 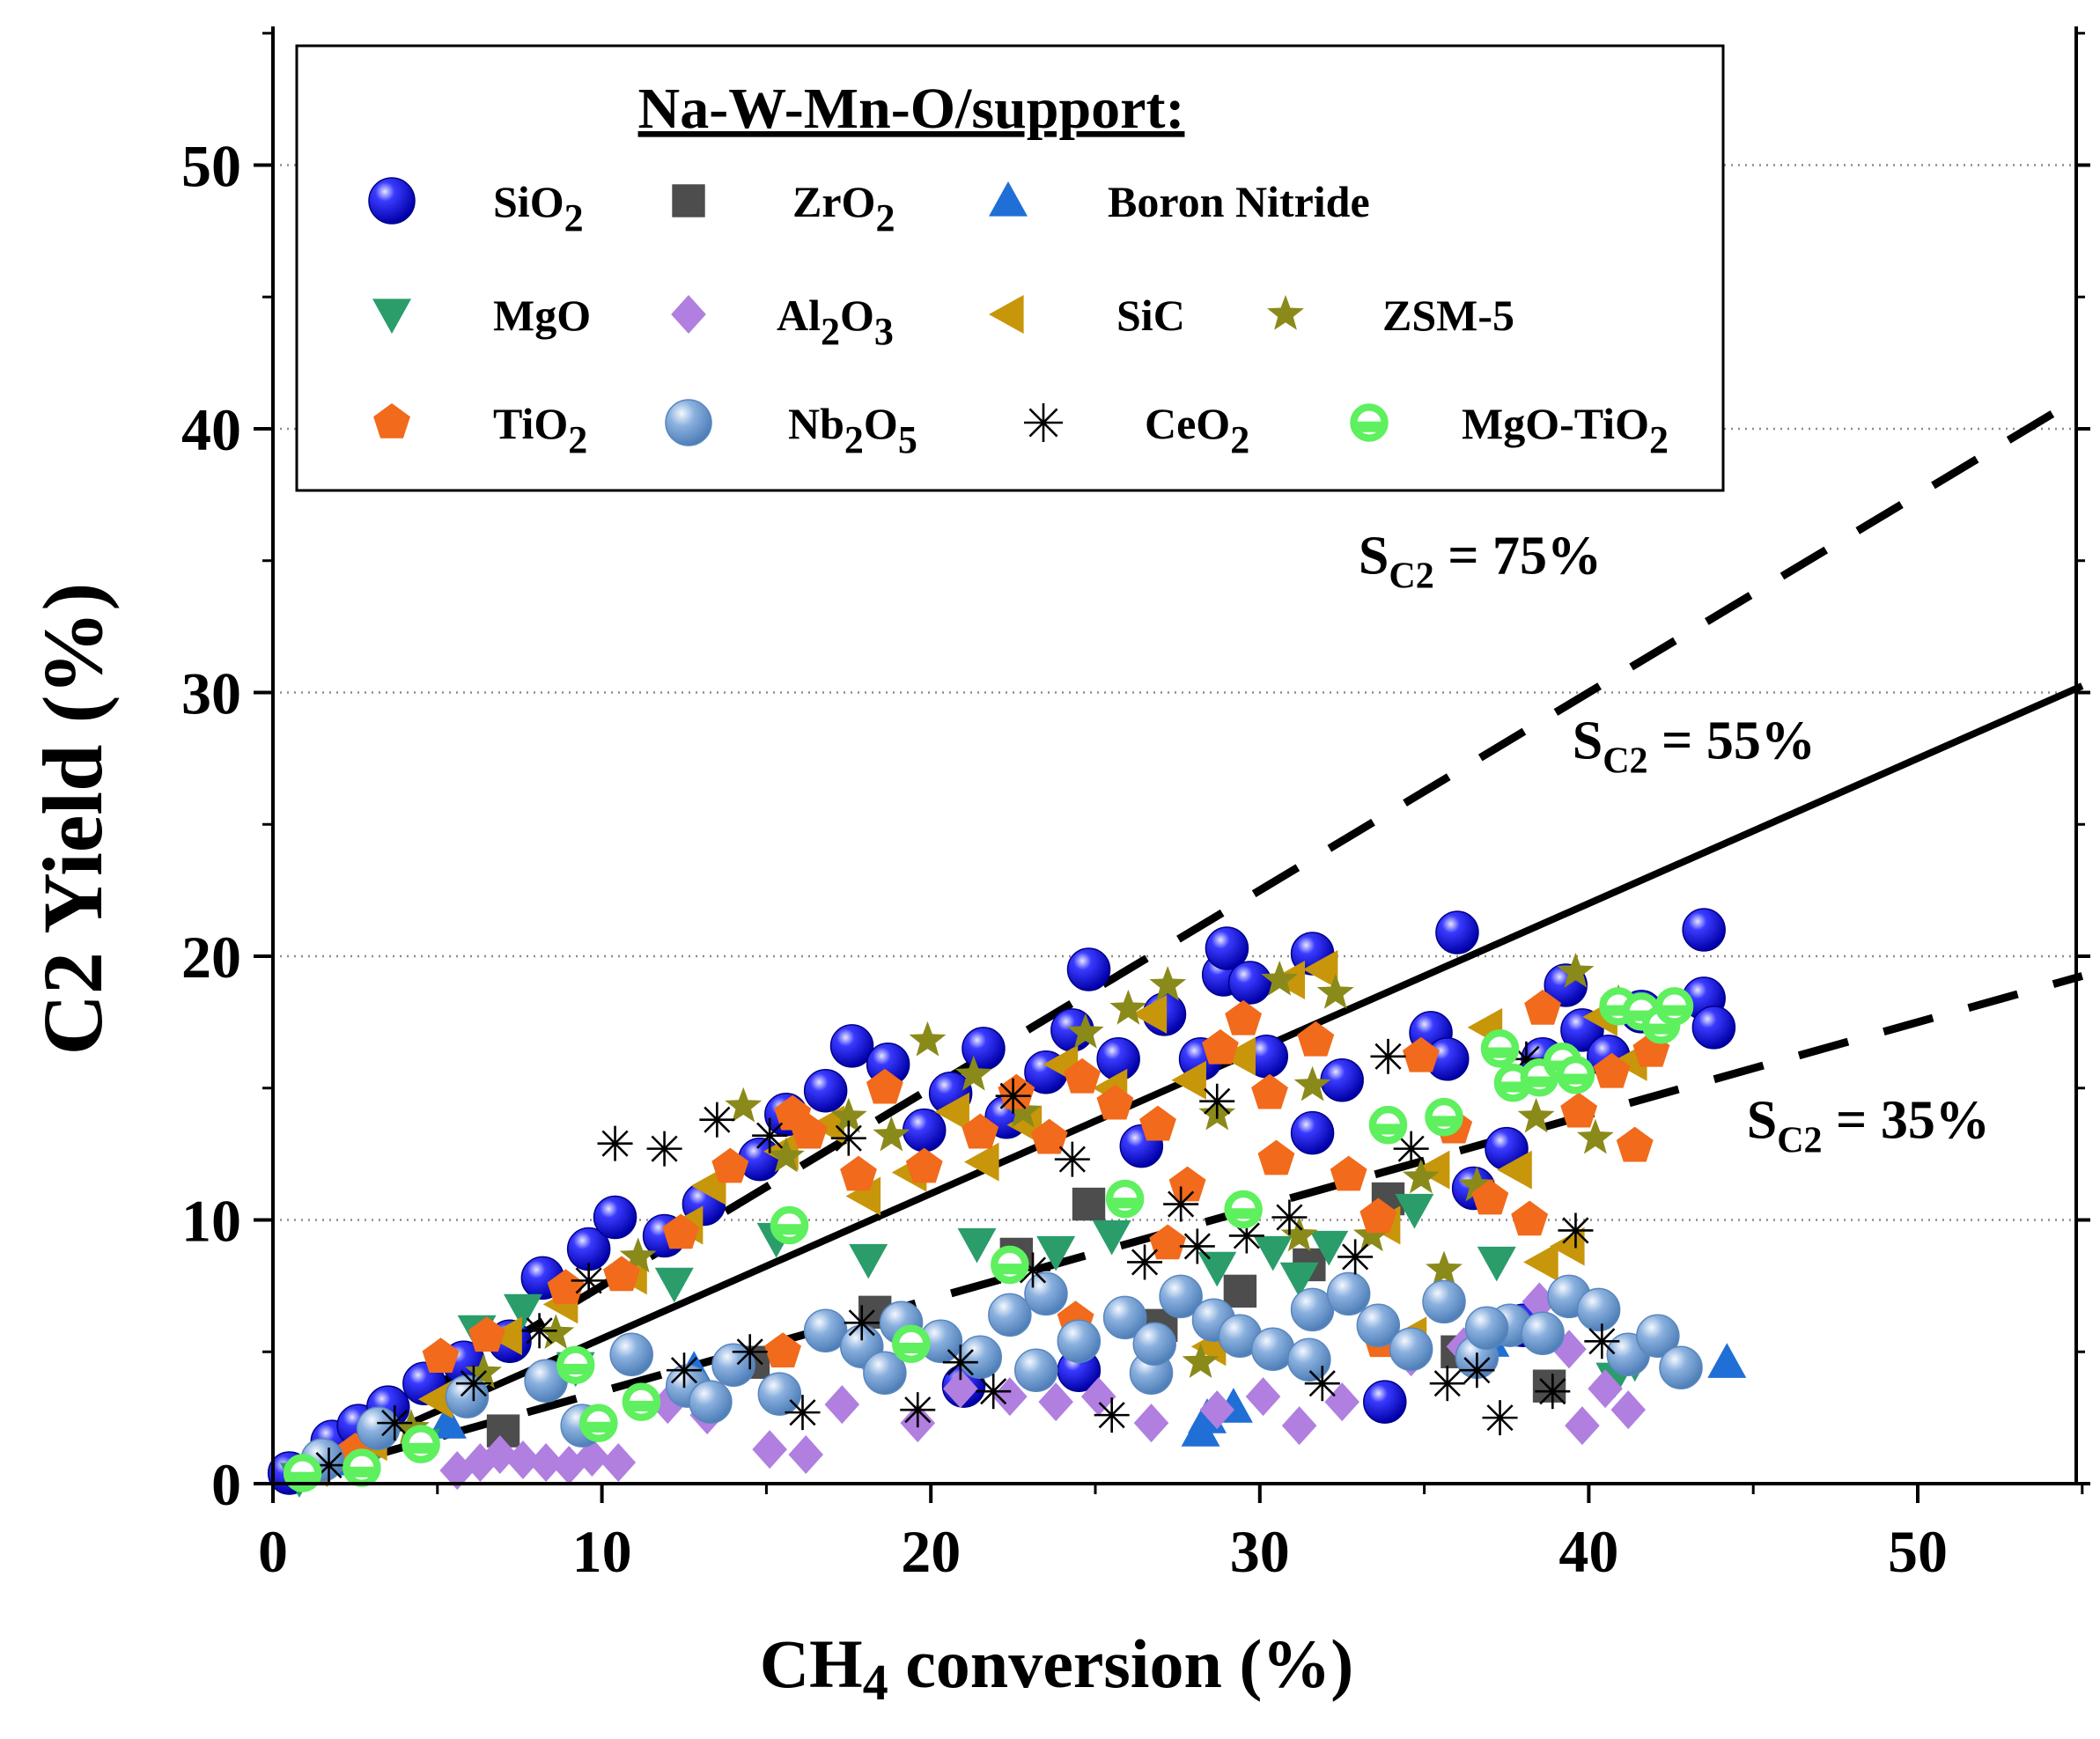 I want to click on x-tick-label: 30, so click(x=1260, y=1551).